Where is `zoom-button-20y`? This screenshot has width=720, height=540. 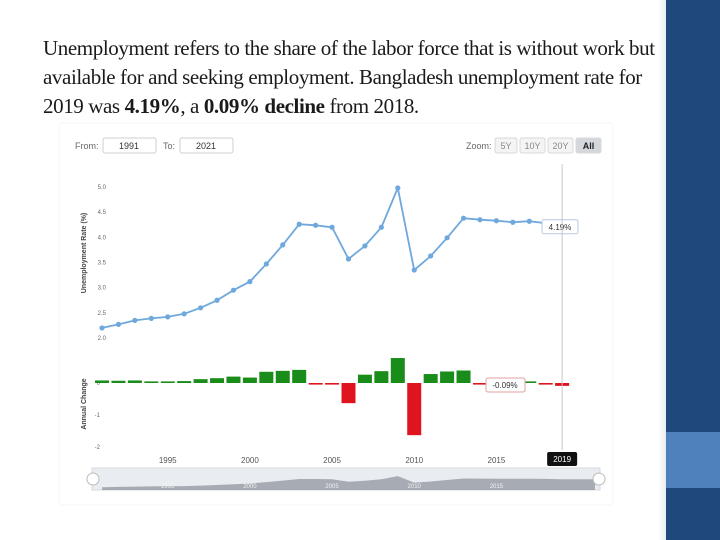 zoom-button-20y is located at coordinates (560, 145).